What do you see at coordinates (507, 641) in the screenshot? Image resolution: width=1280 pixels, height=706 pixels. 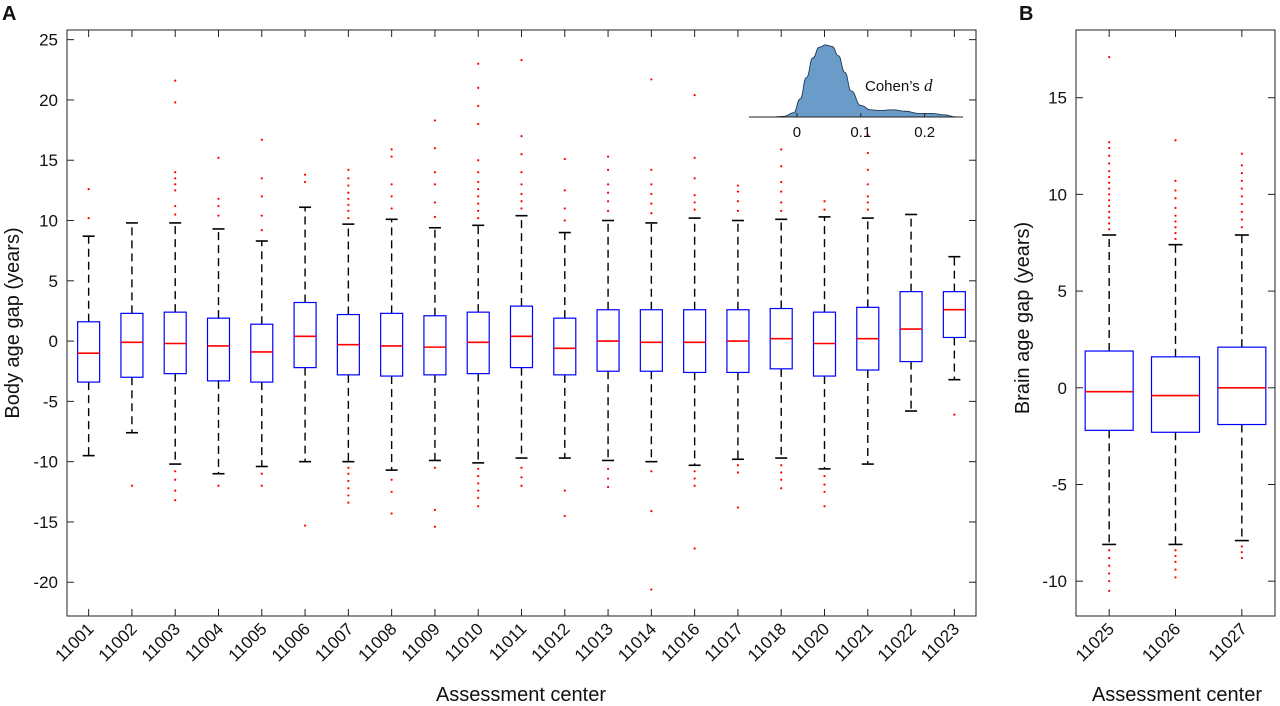 I see `x-tick-label: 11011` at bounding box center [507, 641].